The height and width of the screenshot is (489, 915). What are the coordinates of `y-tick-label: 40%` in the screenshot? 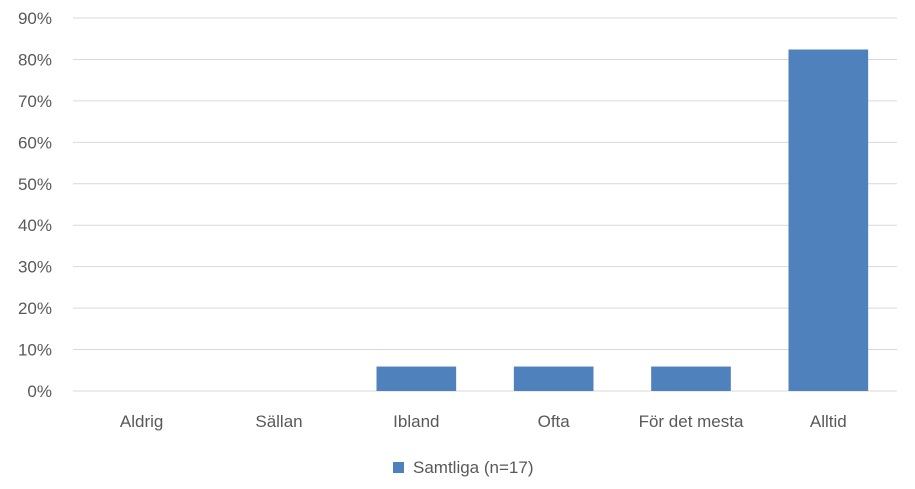 It's located at (35, 225).